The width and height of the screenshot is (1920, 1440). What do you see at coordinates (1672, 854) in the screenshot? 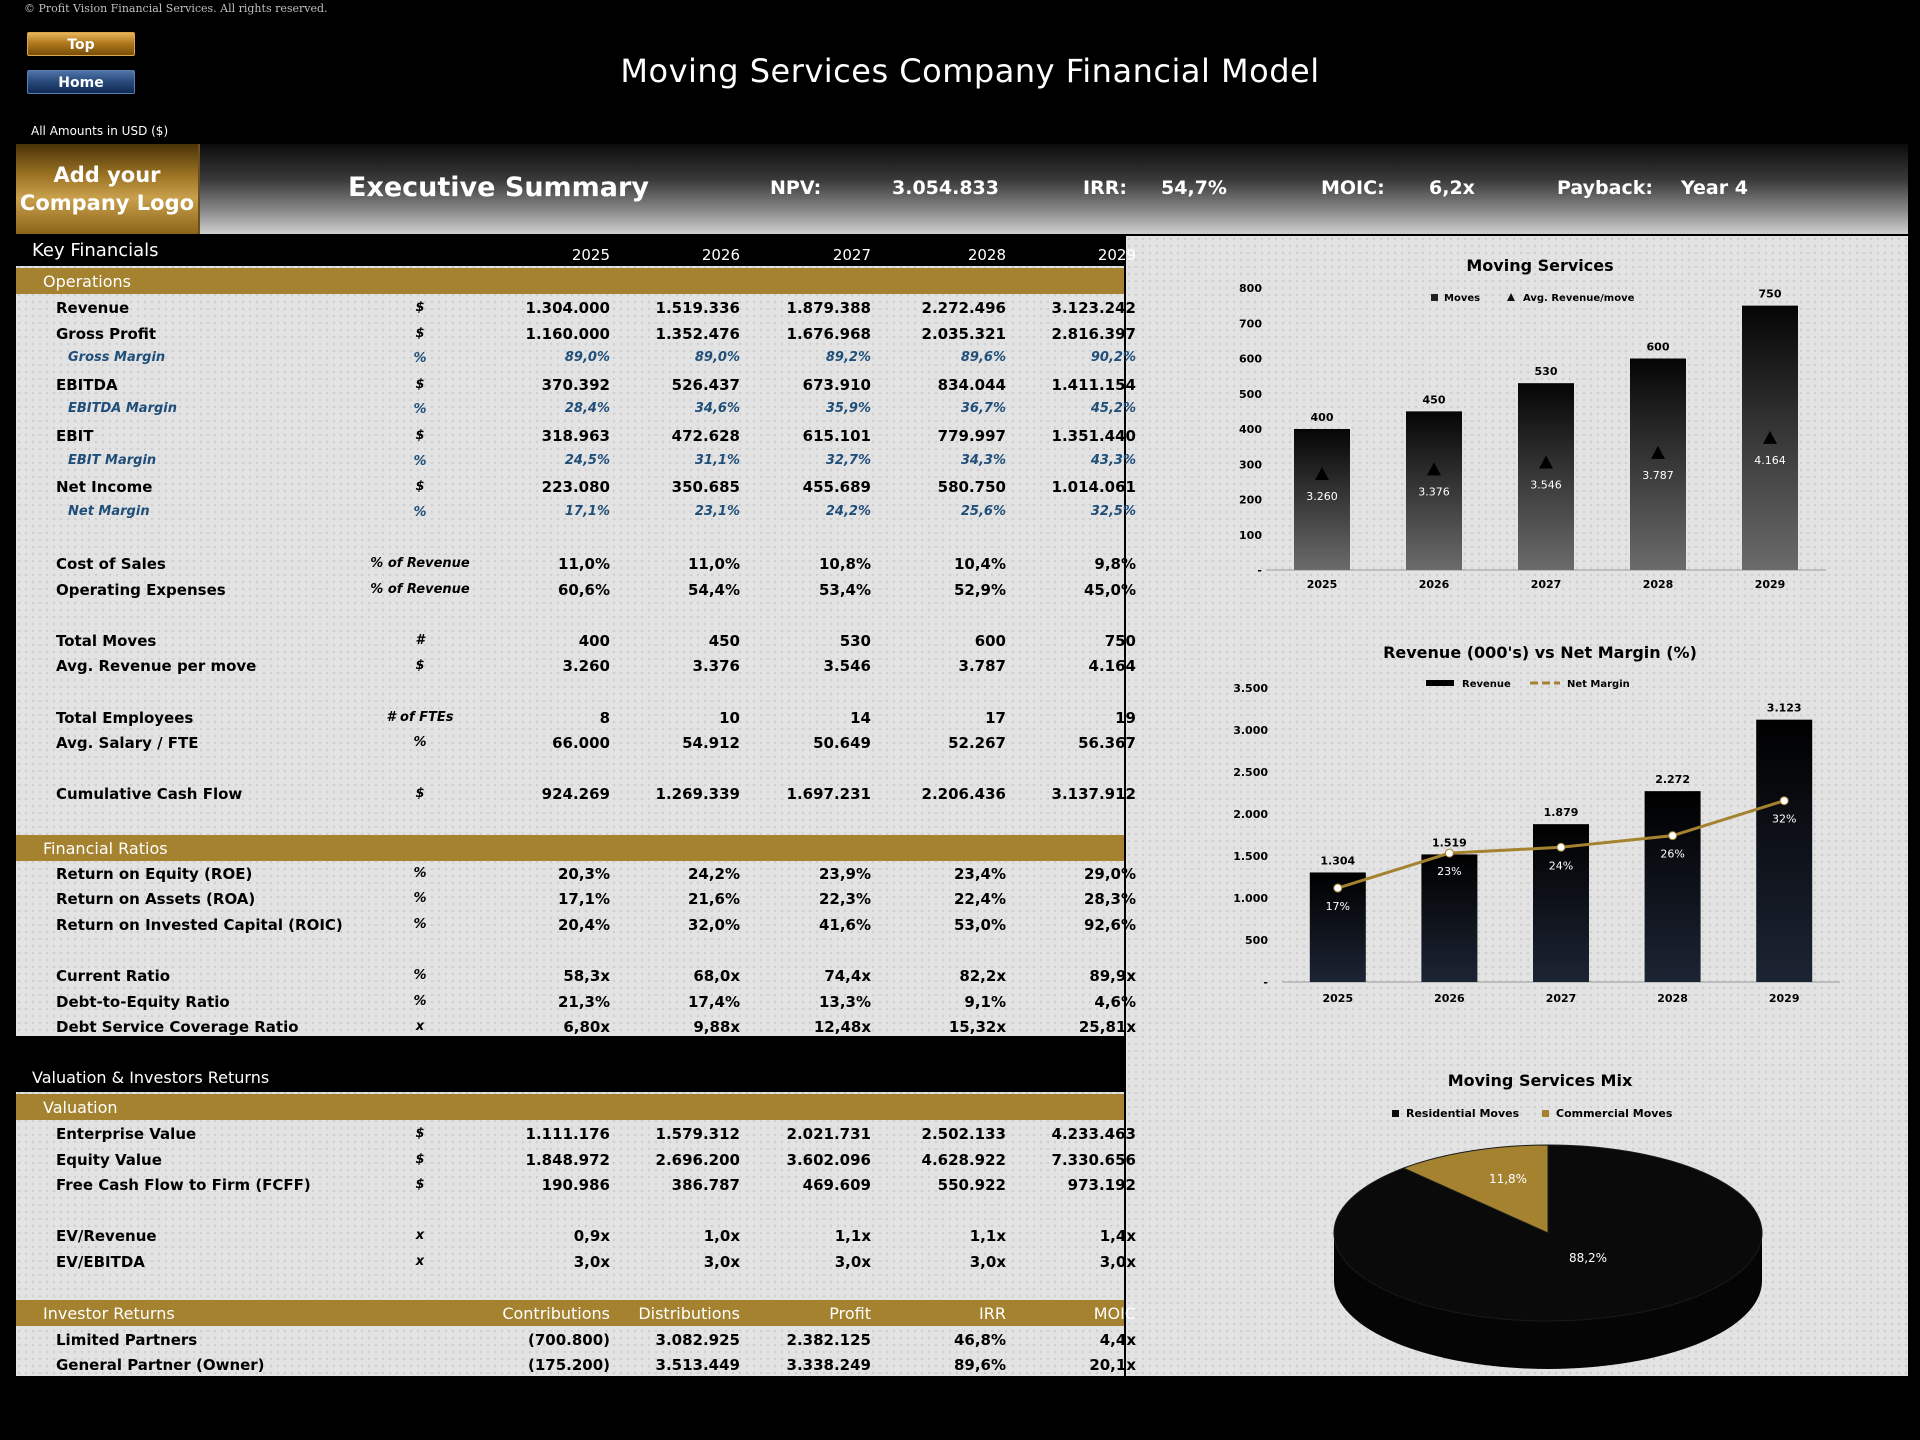
I see `net-margin-label: 26%` at bounding box center [1672, 854].